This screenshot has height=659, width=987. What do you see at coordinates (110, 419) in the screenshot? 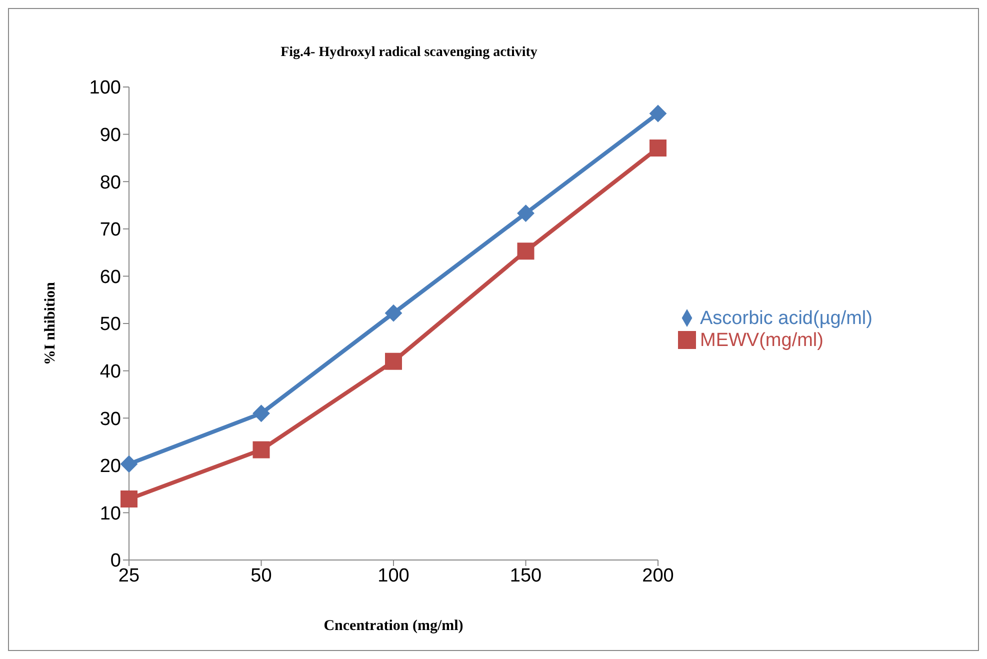
I see `y-tick-label: 30` at bounding box center [110, 419].